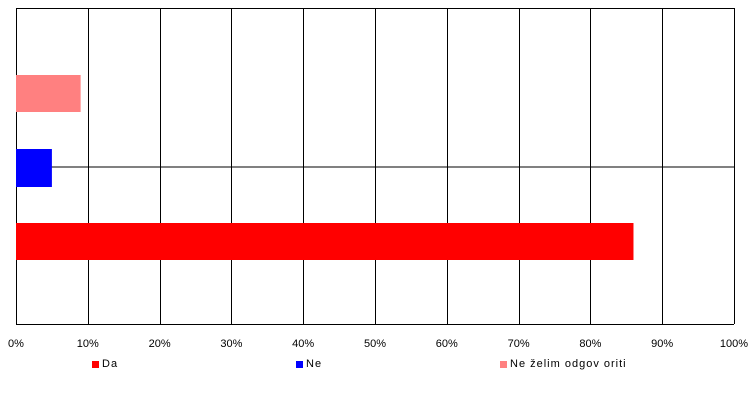  Describe the element at coordinates (231, 344) in the screenshot. I see `x-tick-label: 30%` at that location.